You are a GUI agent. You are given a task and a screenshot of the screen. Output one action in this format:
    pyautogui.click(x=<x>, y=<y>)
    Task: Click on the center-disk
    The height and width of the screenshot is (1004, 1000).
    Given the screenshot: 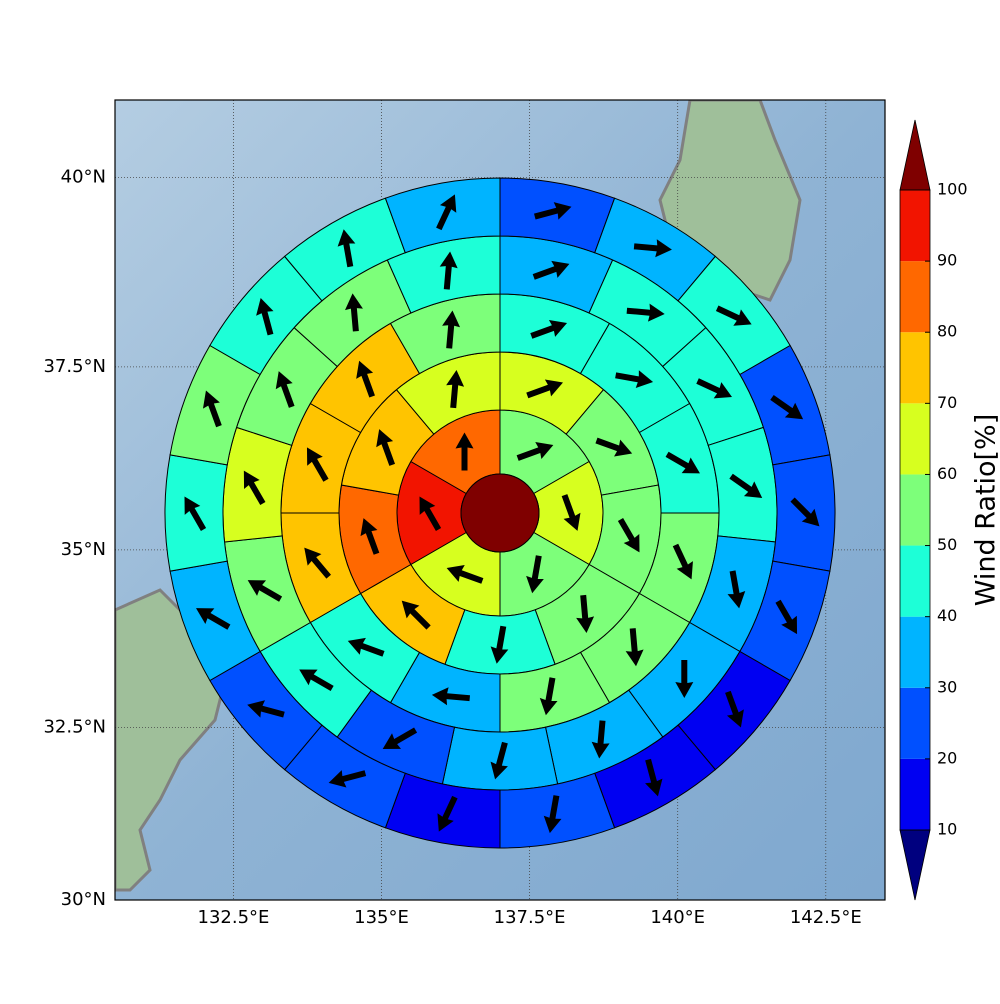 What is the action you would take?
    pyautogui.click(x=500, y=513)
    